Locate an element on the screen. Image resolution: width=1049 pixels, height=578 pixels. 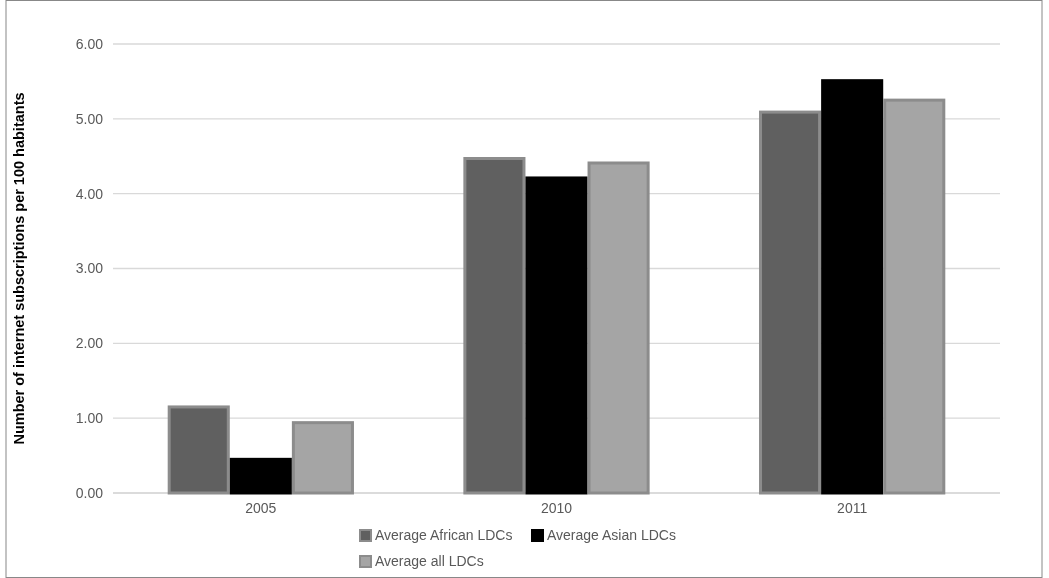
y-axis-title: Number of internet subscriptions per 100 habitants is located at coordinates (19, 268).